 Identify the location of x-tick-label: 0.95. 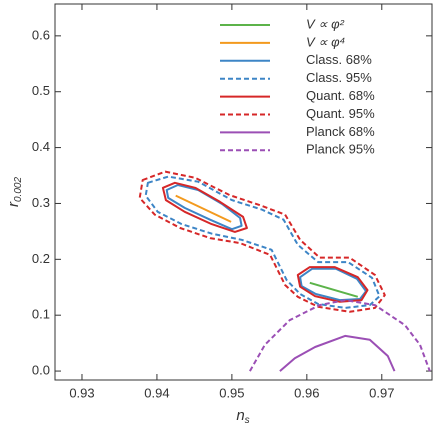
(231, 392).